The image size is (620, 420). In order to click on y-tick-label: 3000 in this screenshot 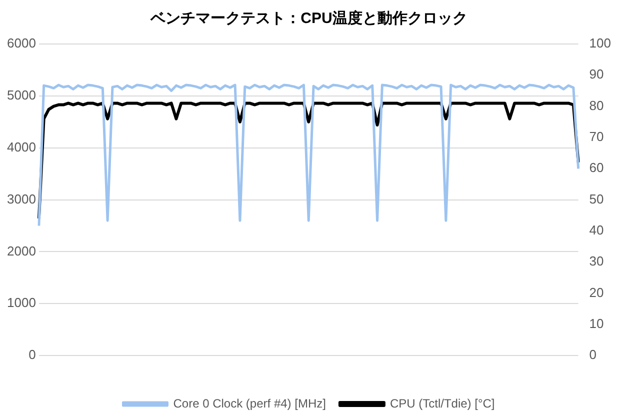, I will do `click(21, 198)`.